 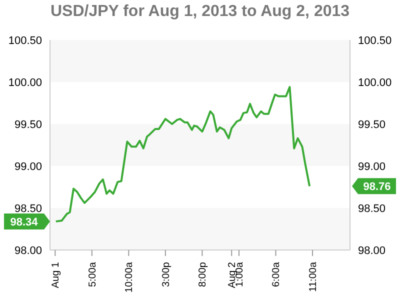 What do you see at coordinates (375, 40) in the screenshot?
I see `y2-tick-label: 100.50` at bounding box center [375, 40].